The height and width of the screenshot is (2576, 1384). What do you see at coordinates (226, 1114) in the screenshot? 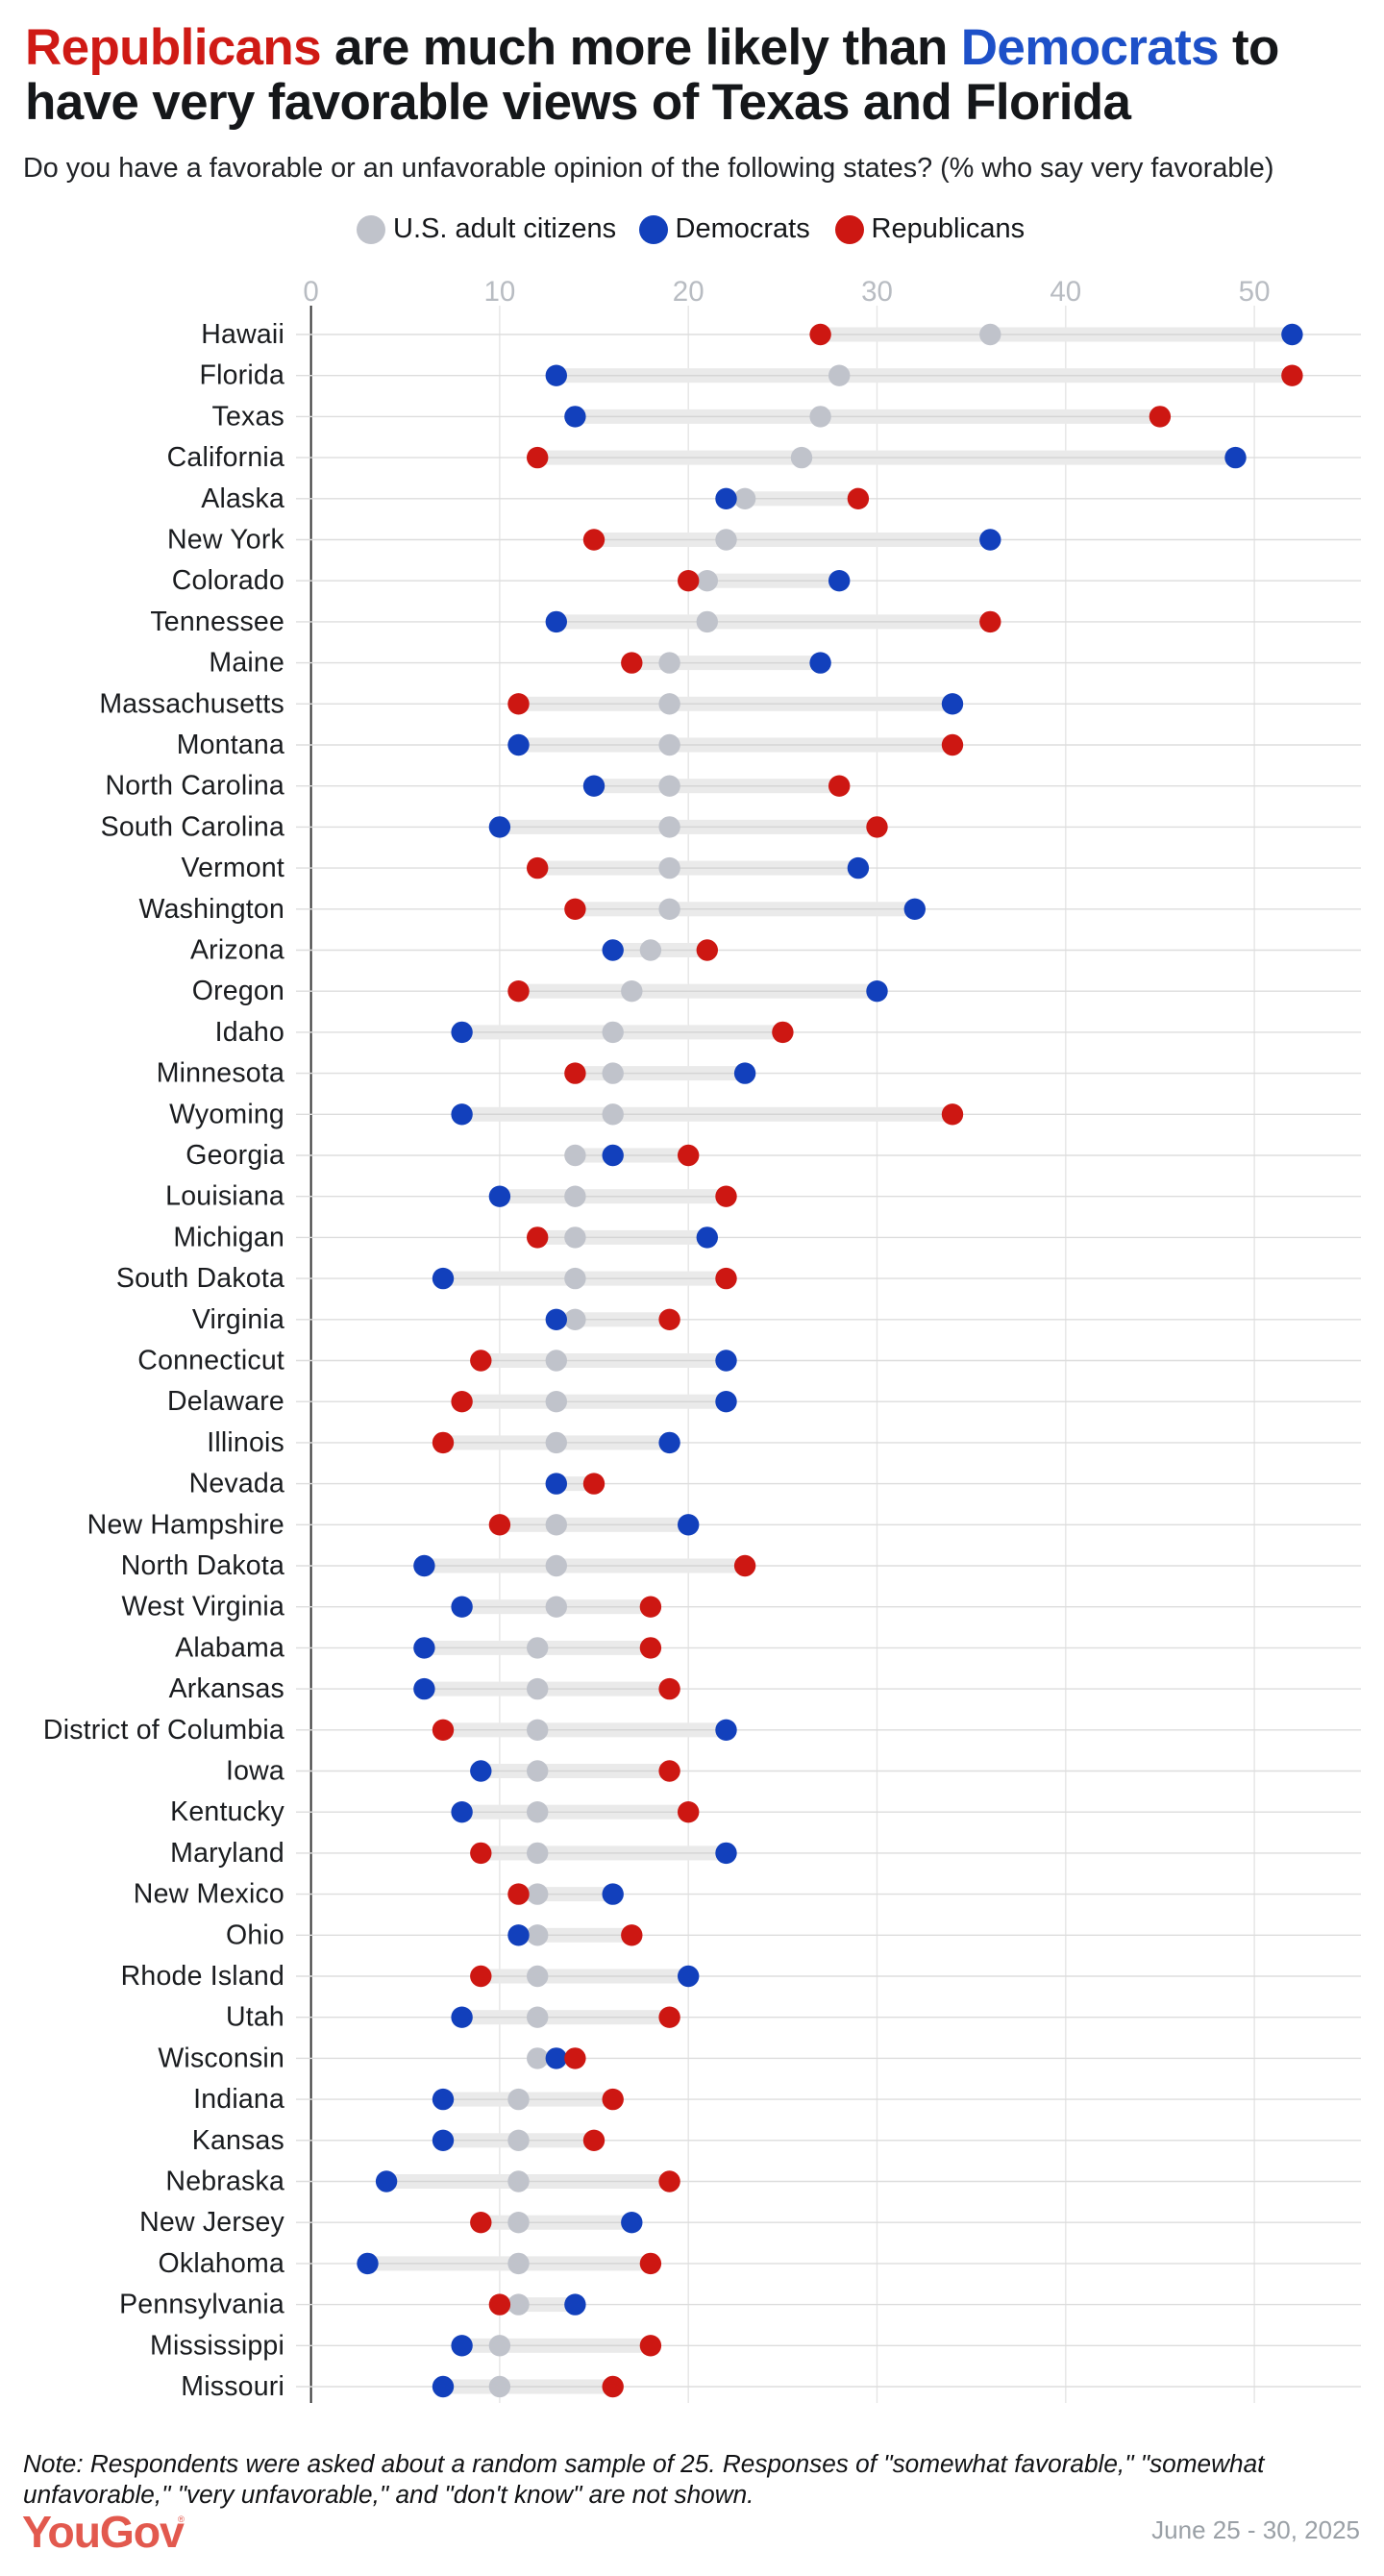
I see `svg-text: Wyoming` at bounding box center [226, 1114].